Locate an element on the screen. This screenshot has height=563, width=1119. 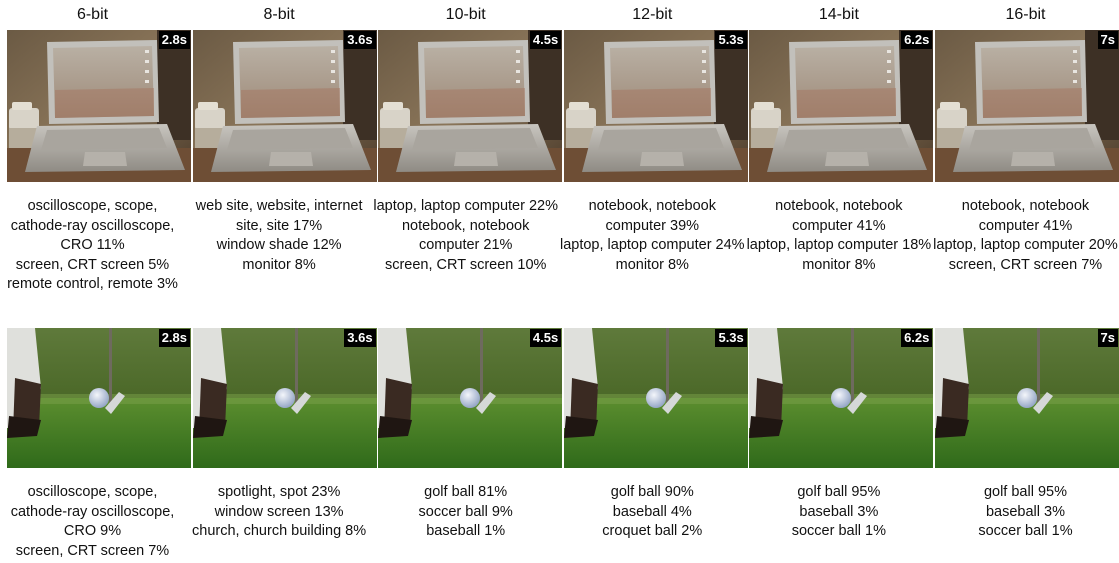
column-header: 14-bit is located at coordinates (838, 14).